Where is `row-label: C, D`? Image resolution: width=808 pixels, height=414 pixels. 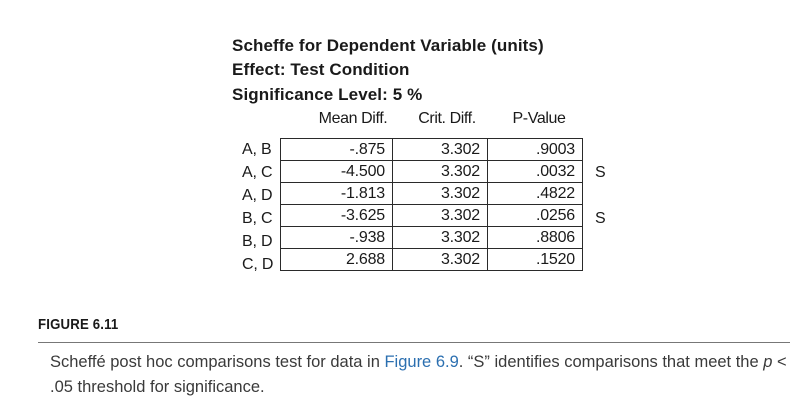 row-label: C, D is located at coordinates (258, 264).